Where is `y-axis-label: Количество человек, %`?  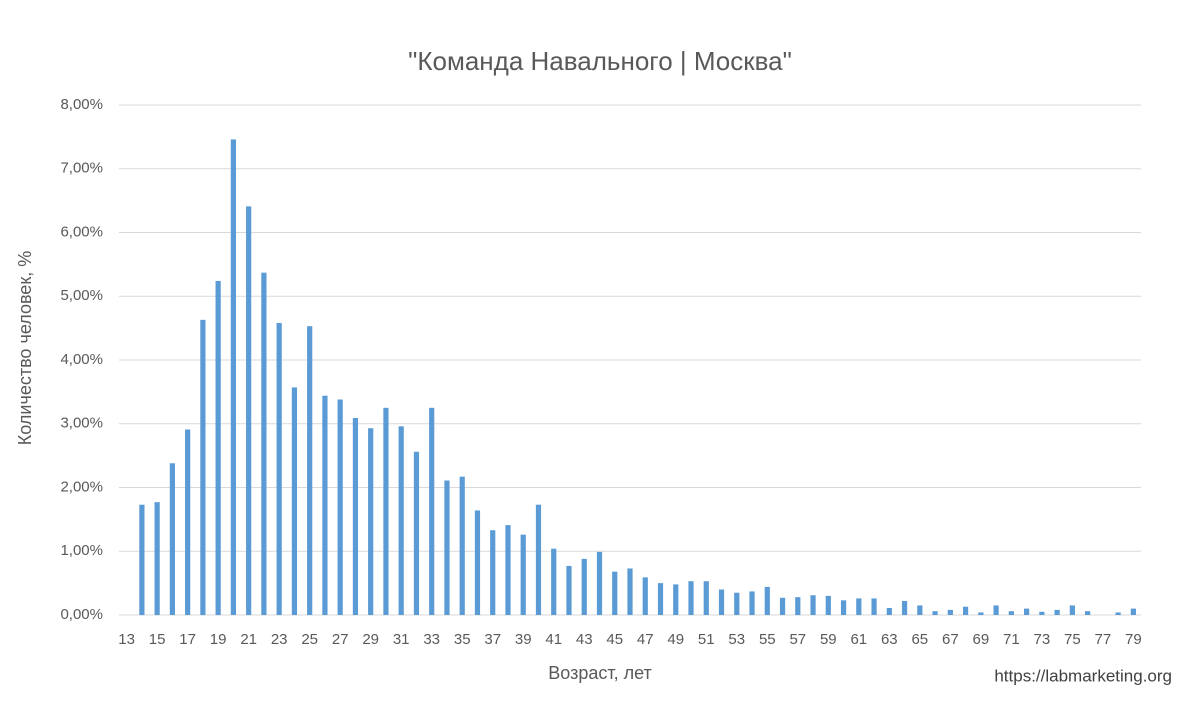
y-axis-label: Количество человек, % is located at coordinates (25, 348).